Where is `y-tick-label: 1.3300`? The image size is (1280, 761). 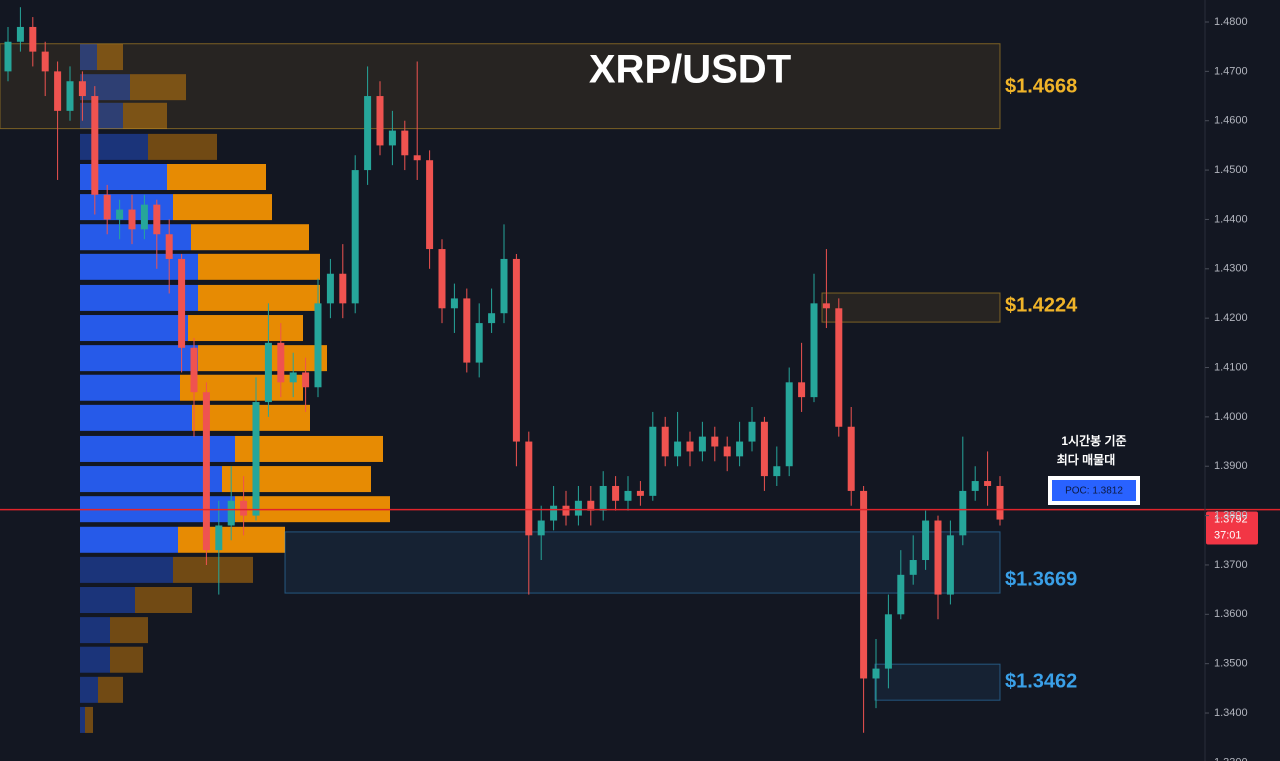 y-tick-label: 1.3300 is located at coordinates (1231, 758).